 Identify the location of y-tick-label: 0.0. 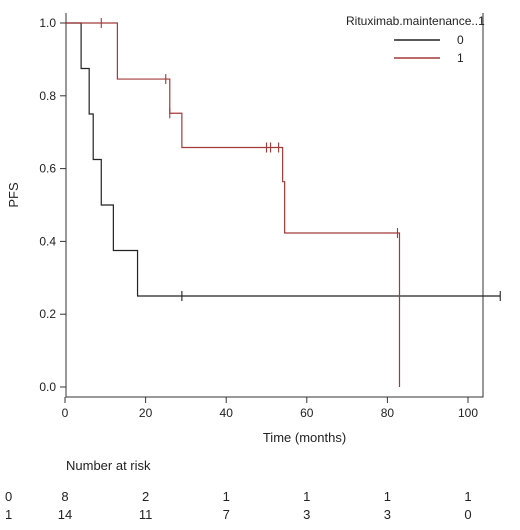
(47, 387).